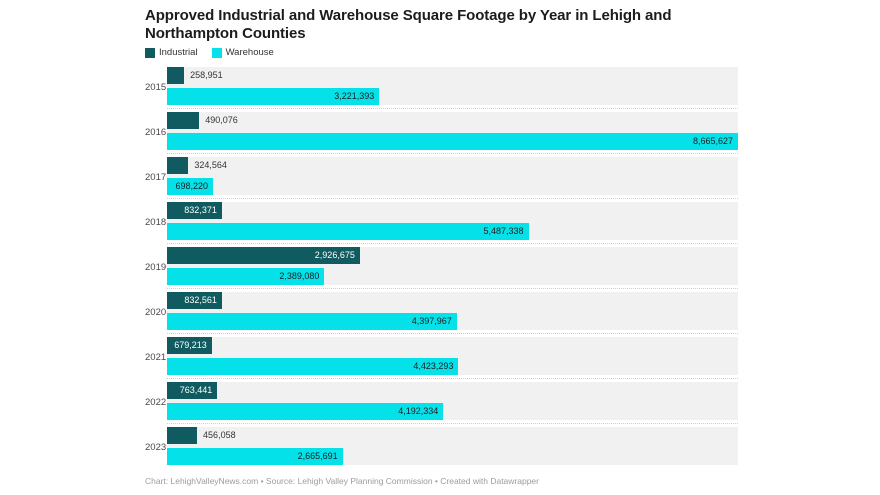 The width and height of the screenshot is (880, 495). What do you see at coordinates (712, 141) in the screenshot?
I see `warehouse-value-label: 8,665,627` at bounding box center [712, 141].